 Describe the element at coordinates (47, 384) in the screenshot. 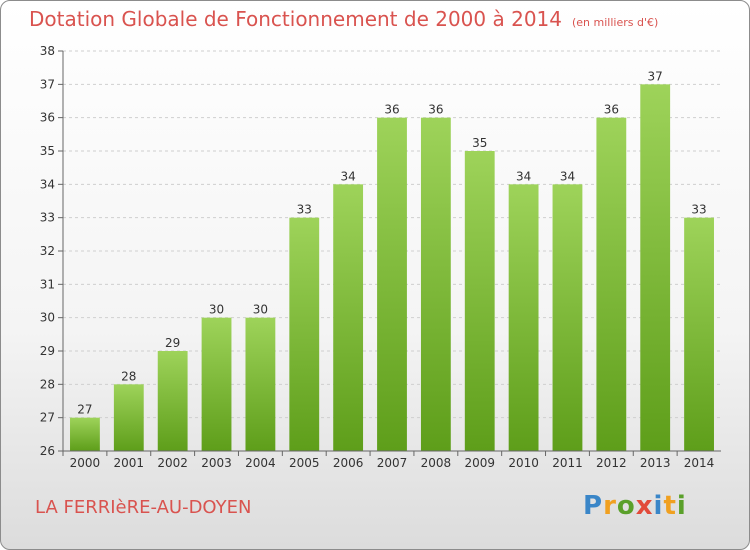

I see `y-tick-label: 28` at that location.